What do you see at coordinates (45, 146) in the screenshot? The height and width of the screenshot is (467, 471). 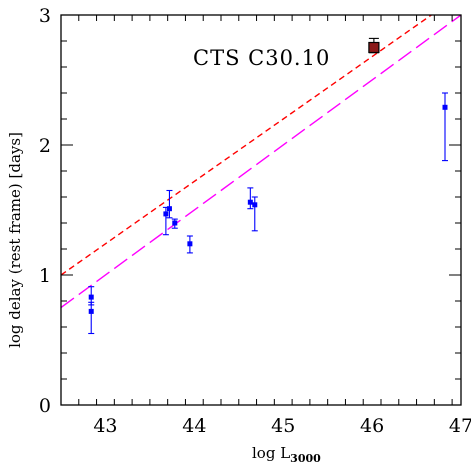 I see `y-tick-label: 2` at bounding box center [45, 146].